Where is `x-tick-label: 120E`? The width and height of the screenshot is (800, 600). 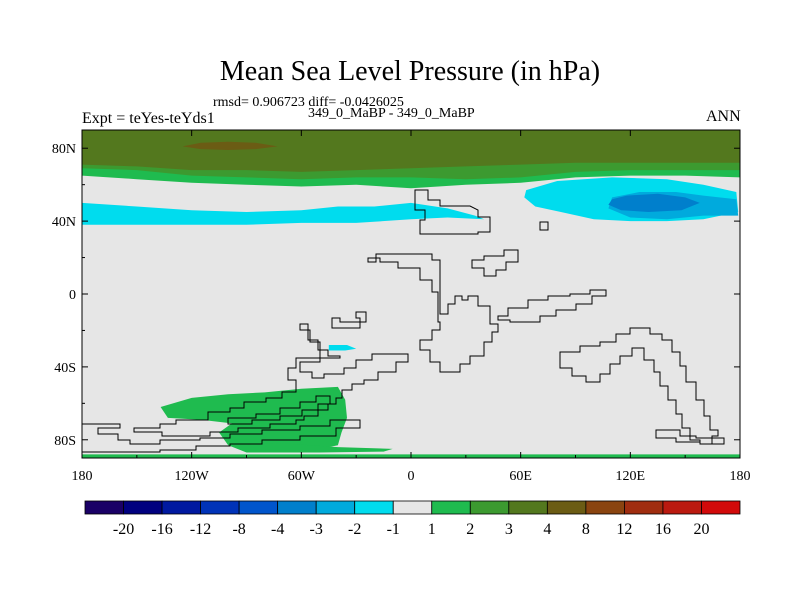 x-tick-label: 120E is located at coordinates (631, 476).